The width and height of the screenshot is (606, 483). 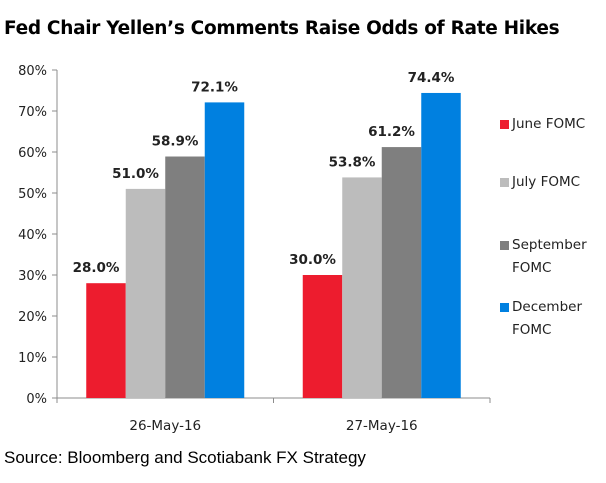 What do you see at coordinates (431, 78) in the screenshot?
I see `data-label: 74.4%` at bounding box center [431, 78].